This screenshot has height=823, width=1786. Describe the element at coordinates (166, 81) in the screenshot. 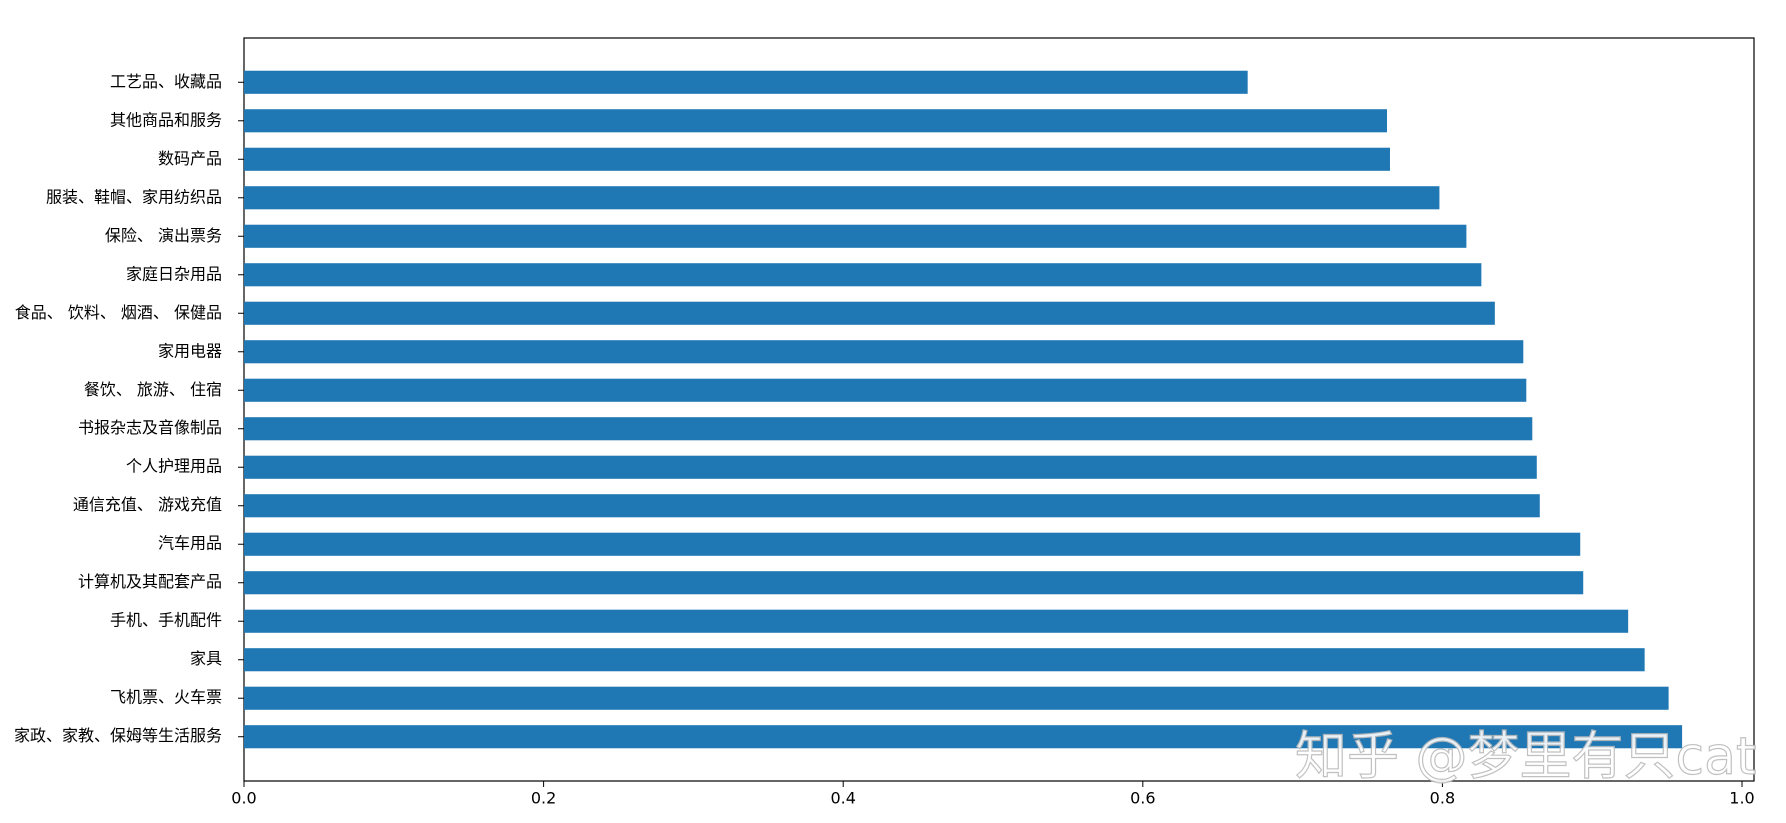

I see `y-tick-label: 工艺品、收藏品` at that location.